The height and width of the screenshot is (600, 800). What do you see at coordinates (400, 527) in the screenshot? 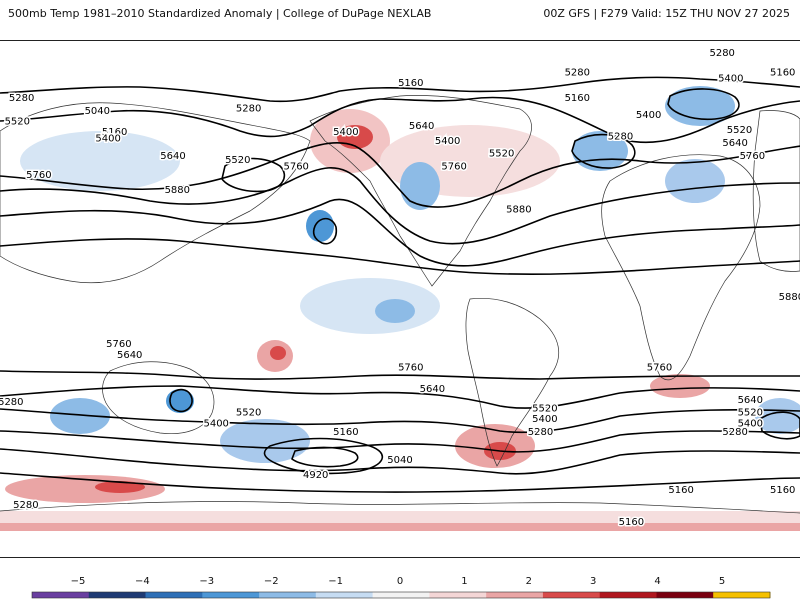
I see `anomaly-warm-polar-strip` at bounding box center [400, 527].